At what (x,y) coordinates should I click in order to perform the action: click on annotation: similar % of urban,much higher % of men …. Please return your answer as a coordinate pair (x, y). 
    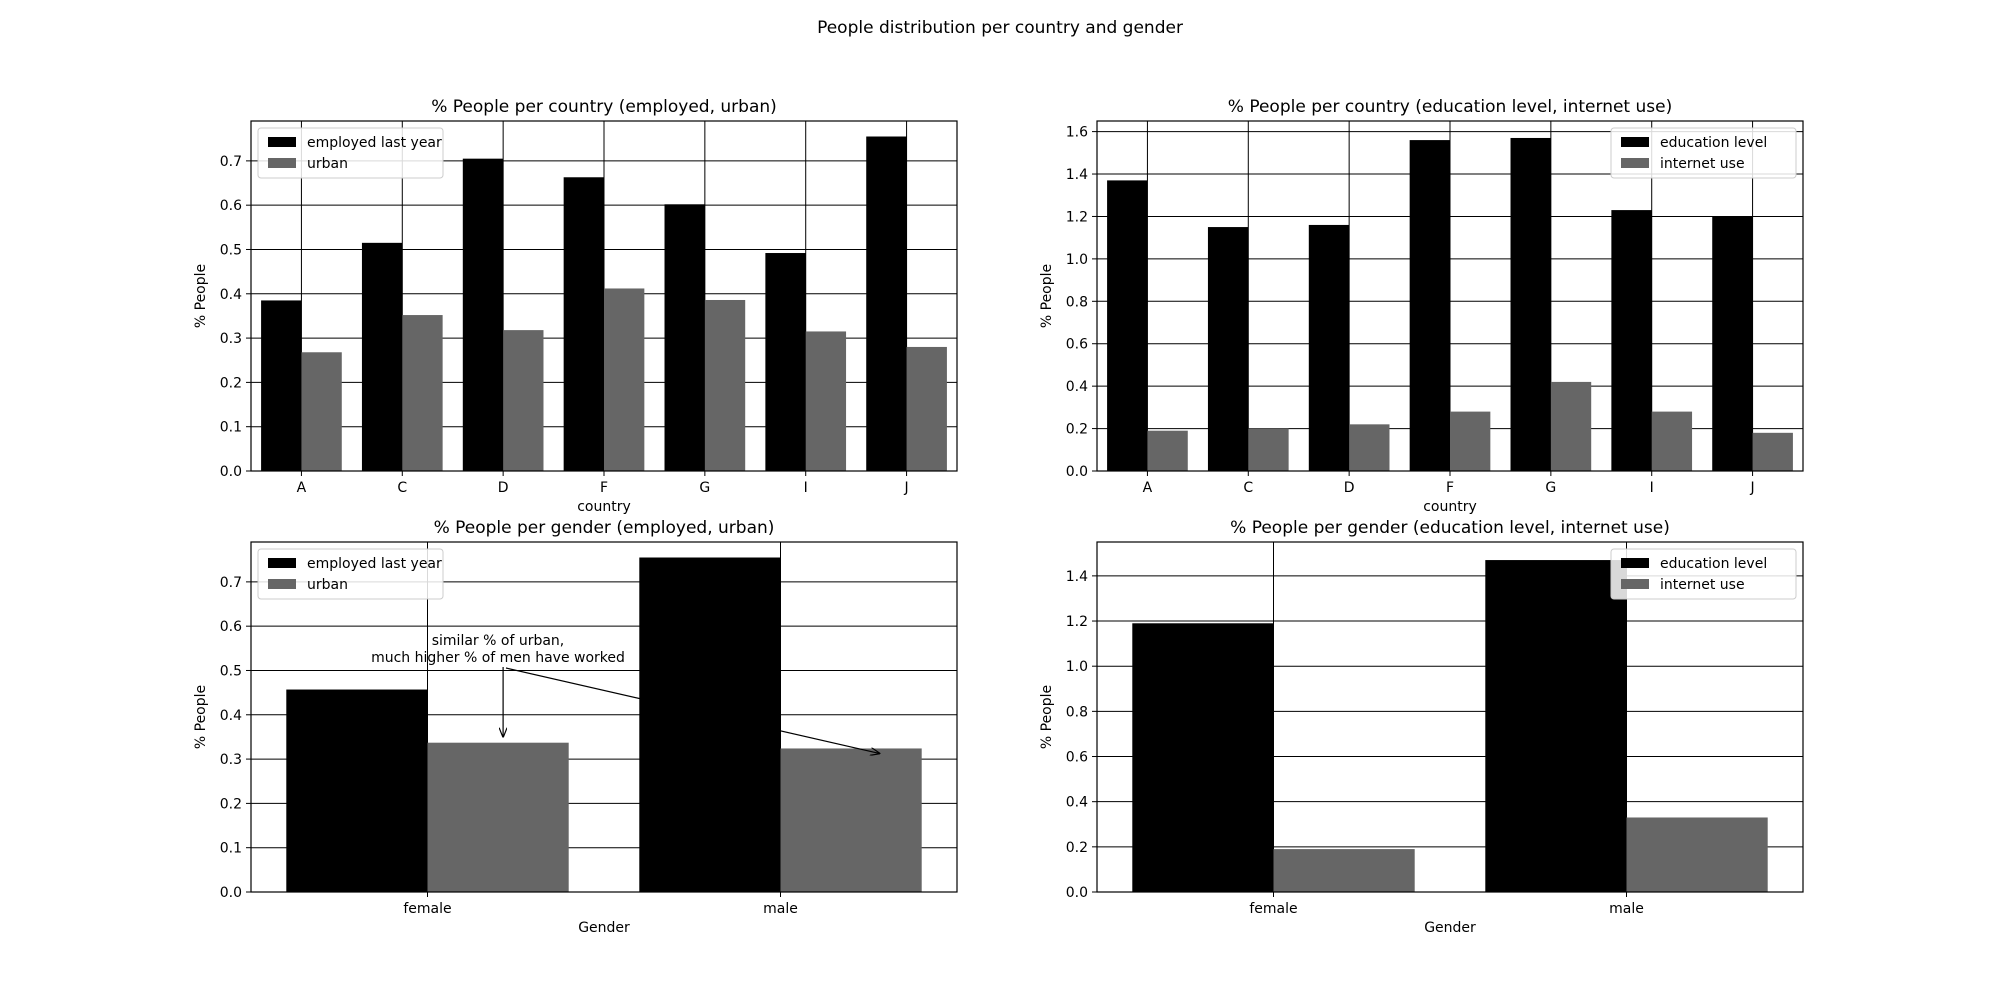
    Looking at the image, I should click on (625, 693).